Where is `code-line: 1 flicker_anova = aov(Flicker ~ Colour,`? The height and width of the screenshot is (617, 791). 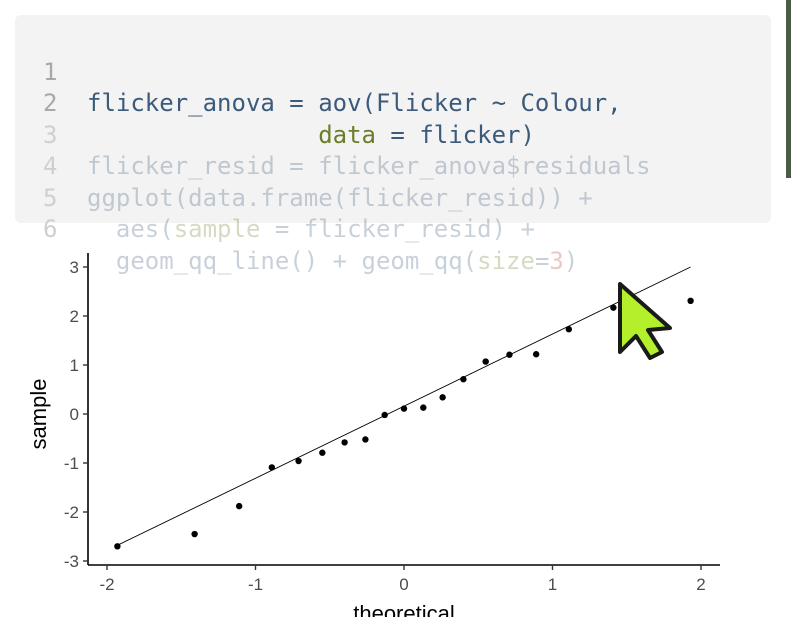 code-line: 1 flicker_anova = aov(Flicker ~ Colour, is located at coordinates (393, 71).